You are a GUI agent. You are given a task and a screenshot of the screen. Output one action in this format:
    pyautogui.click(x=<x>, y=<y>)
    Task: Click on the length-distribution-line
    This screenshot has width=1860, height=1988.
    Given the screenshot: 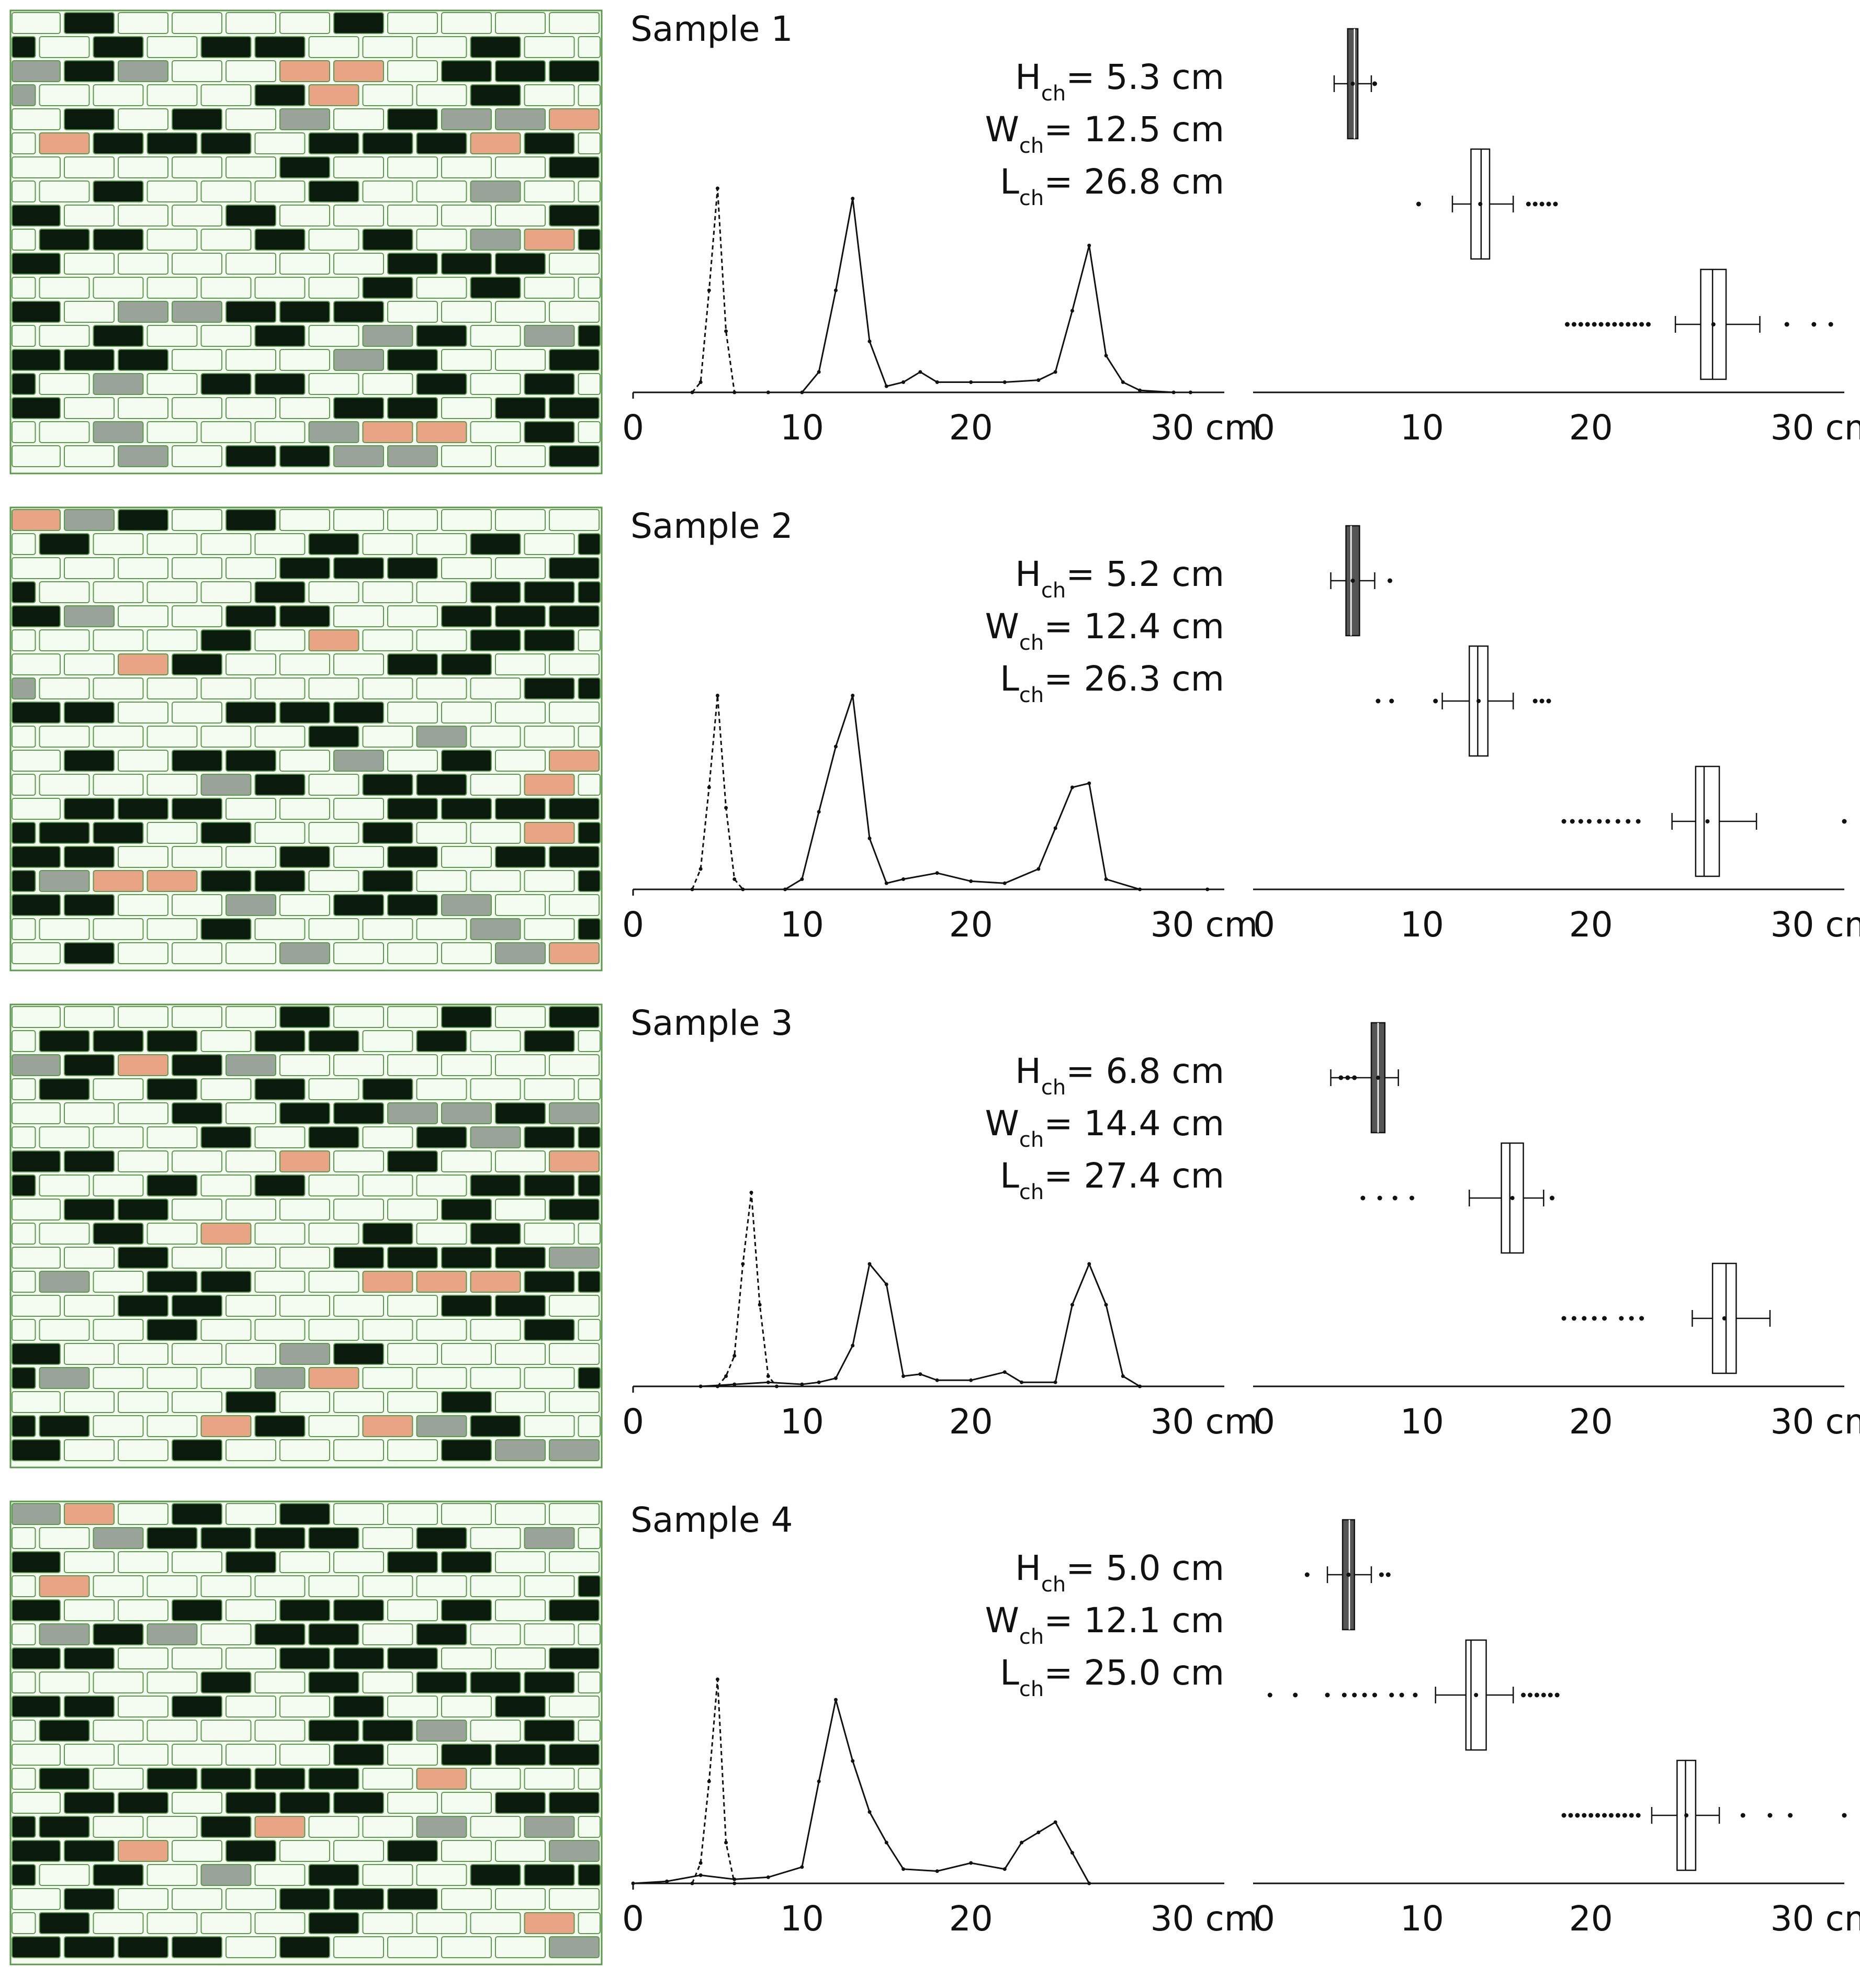 What is the action you would take?
    pyautogui.click(x=862, y=1792)
    